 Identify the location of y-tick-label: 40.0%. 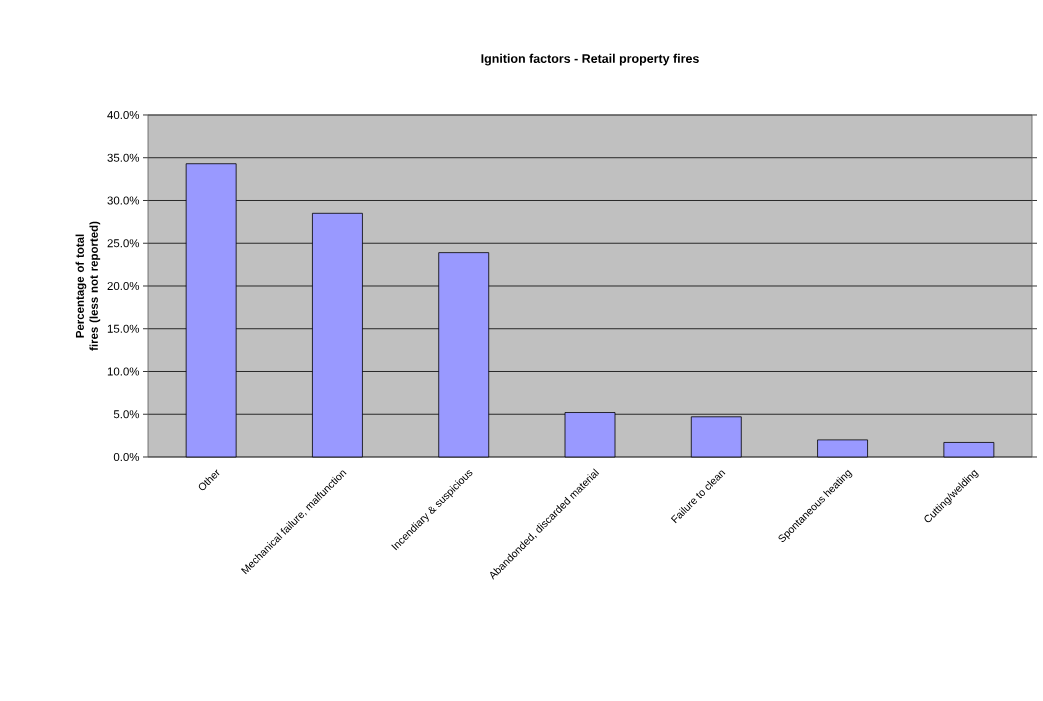
(123, 115).